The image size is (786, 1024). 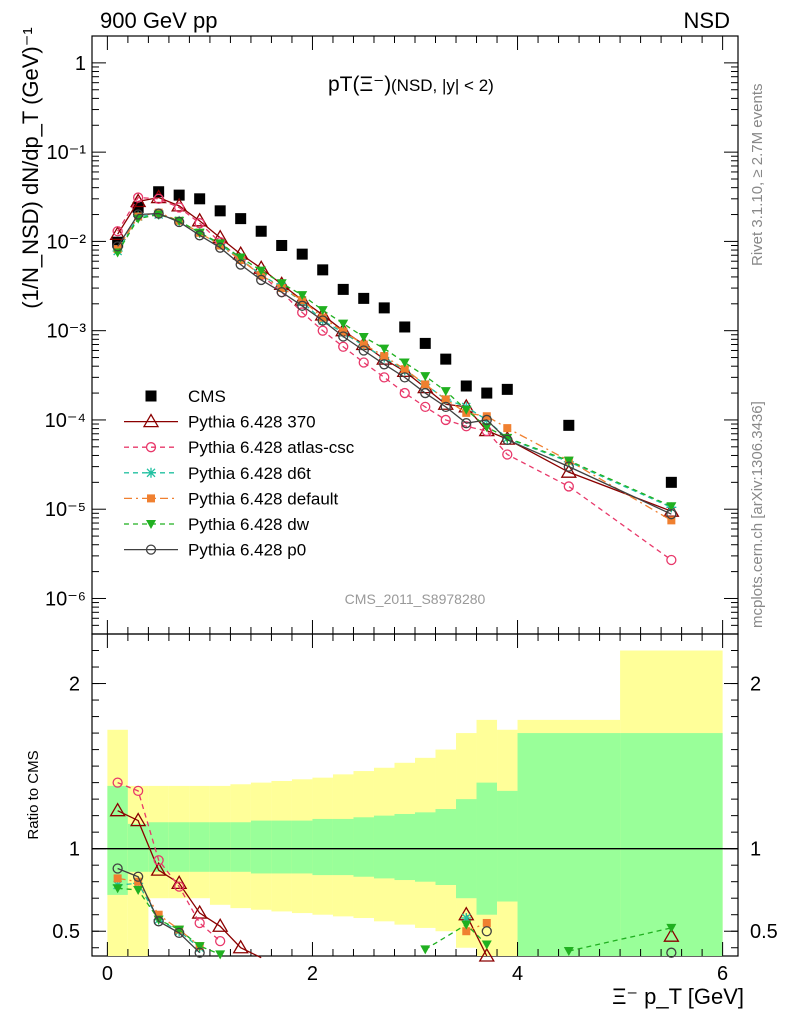 What do you see at coordinates (722, 974) in the screenshot?
I see `x-tick-label: 6` at bounding box center [722, 974].